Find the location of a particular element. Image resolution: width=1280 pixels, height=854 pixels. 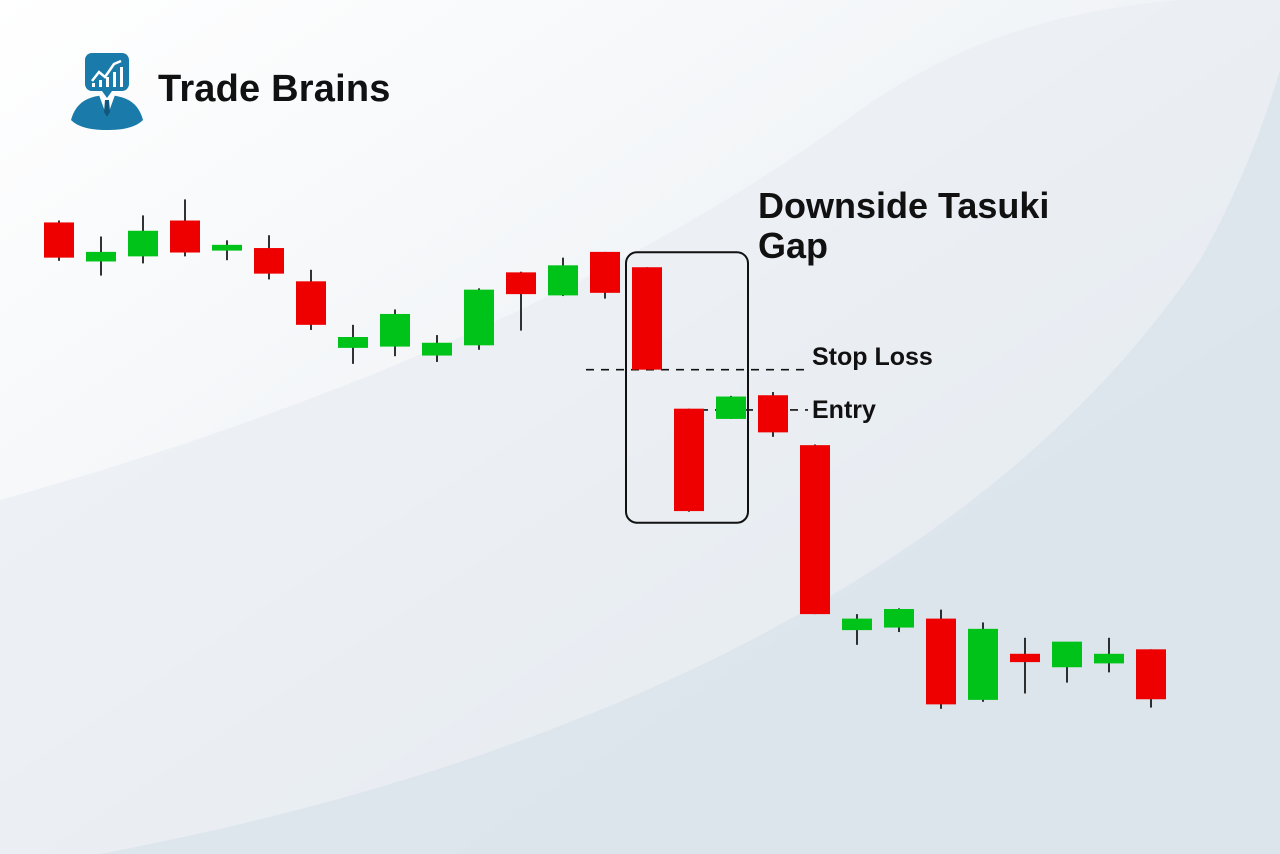

analyst-chart-icon is located at coordinates (107, 91).